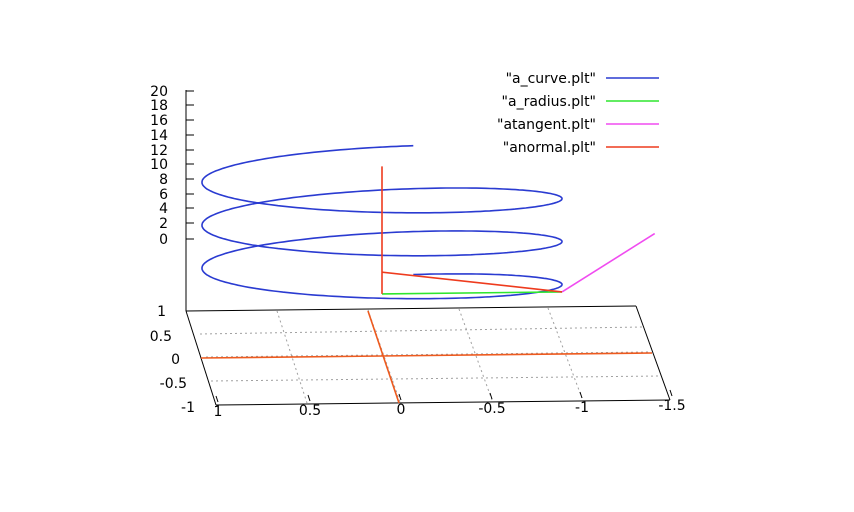  What do you see at coordinates (159, 151) in the screenshot?
I see `z-tick-label-12: 12` at bounding box center [159, 151].